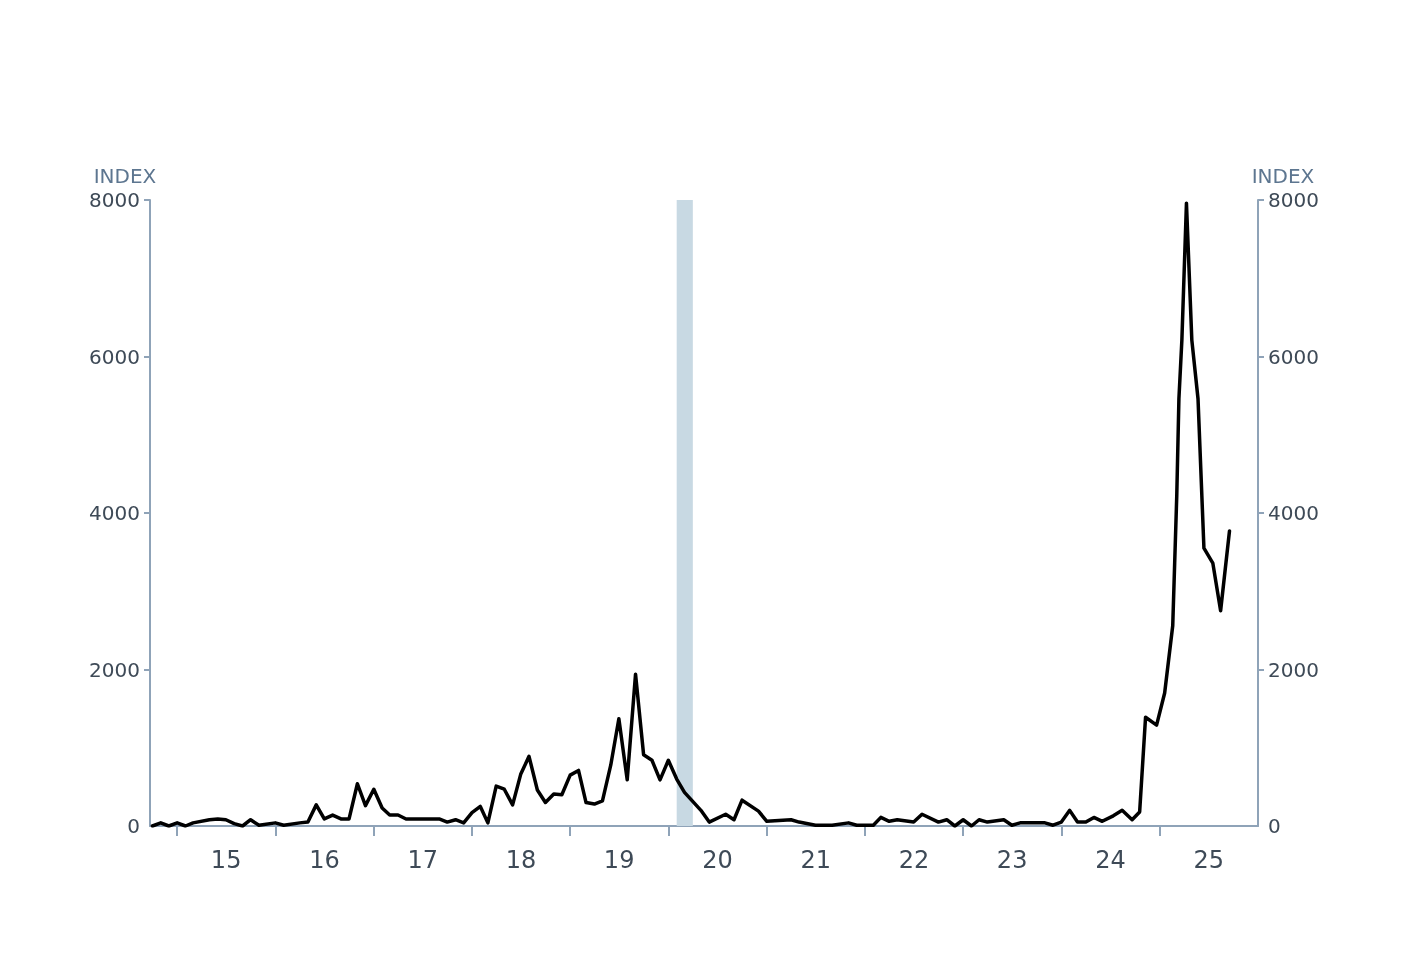 The image size is (1409, 960). Describe the element at coordinates (816, 860) in the screenshot. I see `x-tick-label: 21` at that location.